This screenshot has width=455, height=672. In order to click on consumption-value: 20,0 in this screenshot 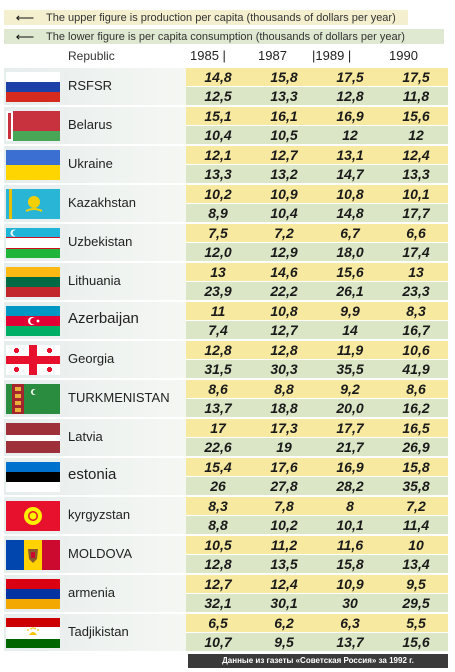, I will do `click(350, 408)`.